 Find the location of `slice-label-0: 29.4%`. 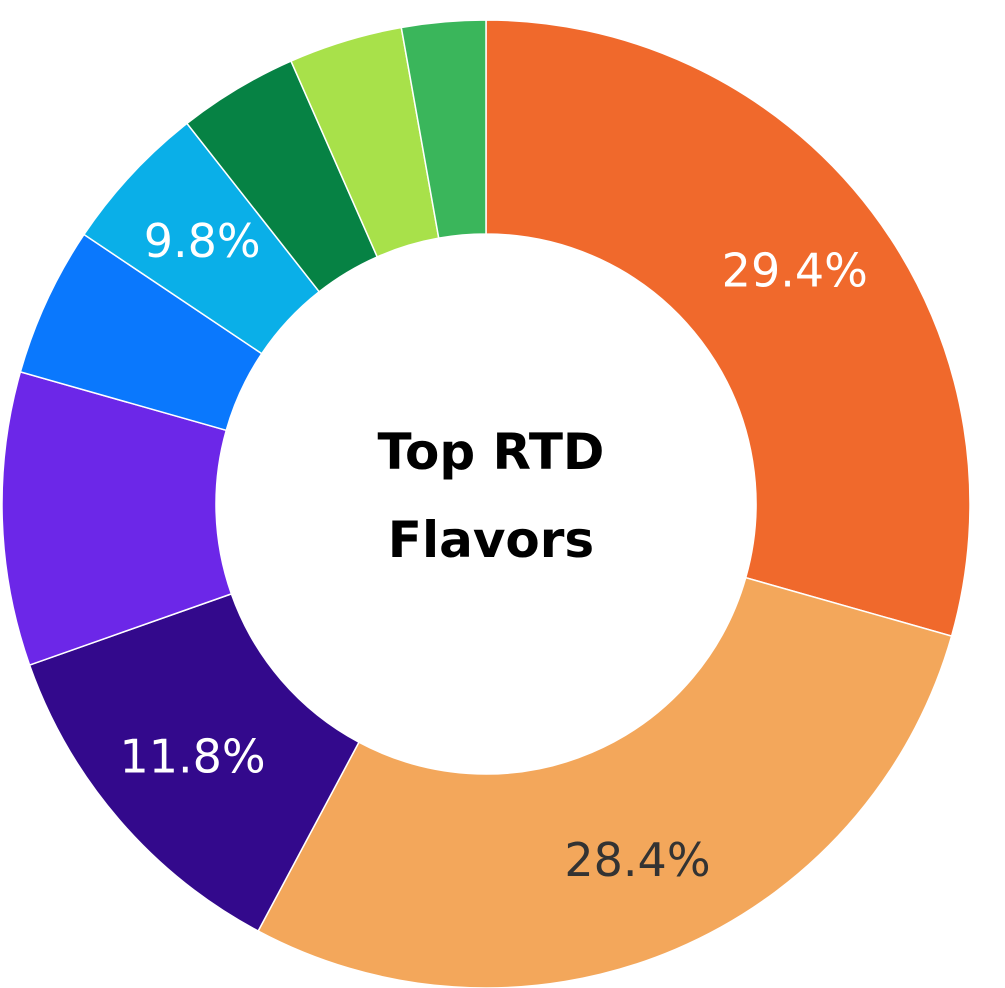

slice-label-0: 29.4% is located at coordinates (795, 271).